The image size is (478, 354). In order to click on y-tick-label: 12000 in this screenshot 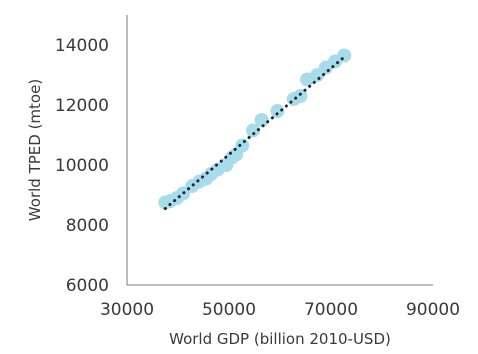, I will do `click(82, 106)`.